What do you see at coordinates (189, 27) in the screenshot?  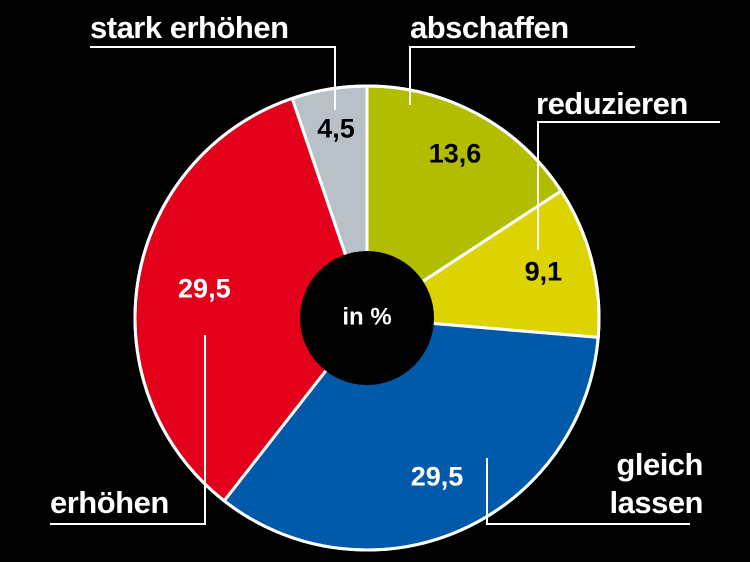 I see `category-label: stark erhöhen` at bounding box center [189, 27].